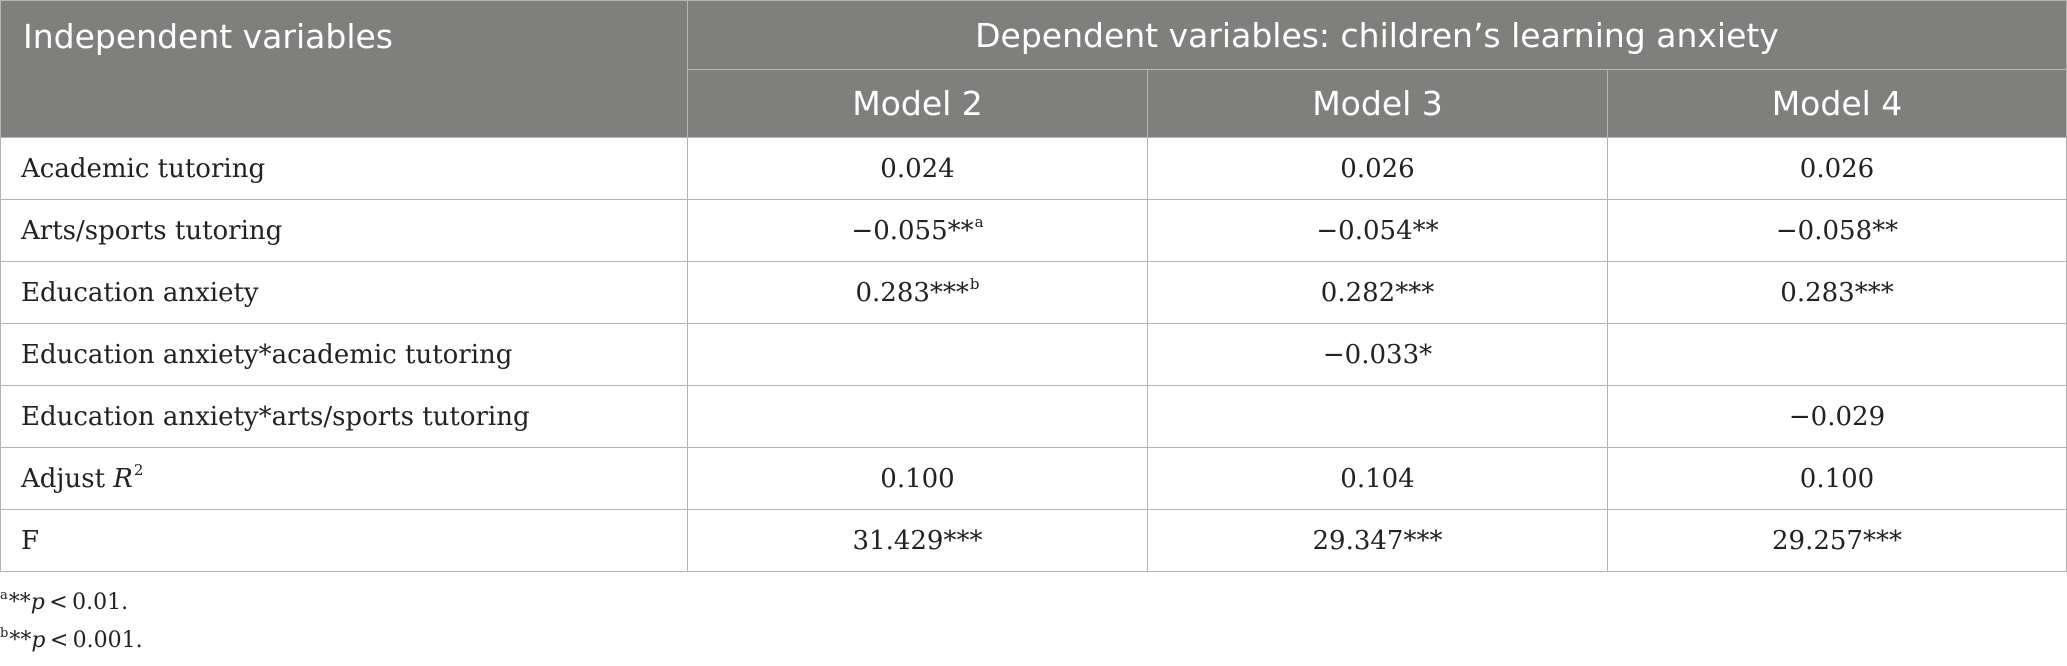  Describe the element at coordinates (979, 221) in the screenshot. I see `cell-footnote-mark: a` at that location.